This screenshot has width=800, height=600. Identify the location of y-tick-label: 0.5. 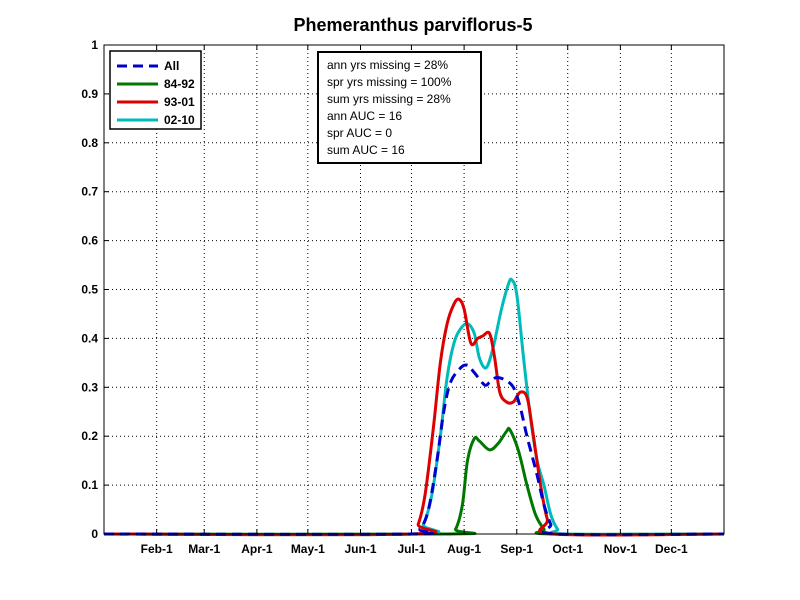
(89, 290).